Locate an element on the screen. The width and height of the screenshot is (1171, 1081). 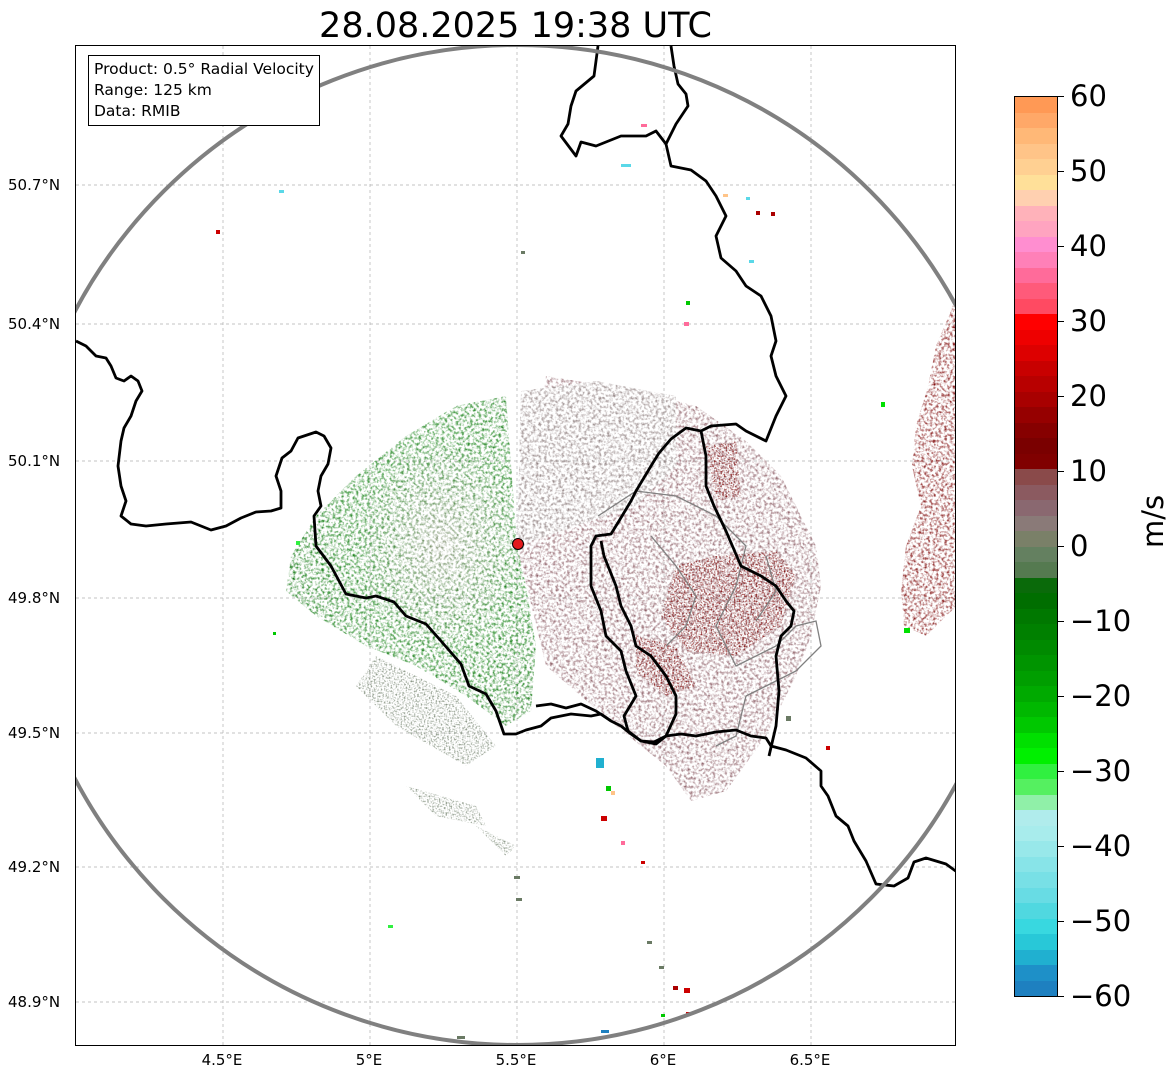
colorbar-tick-label: 50 is located at coordinates (1088, 171).